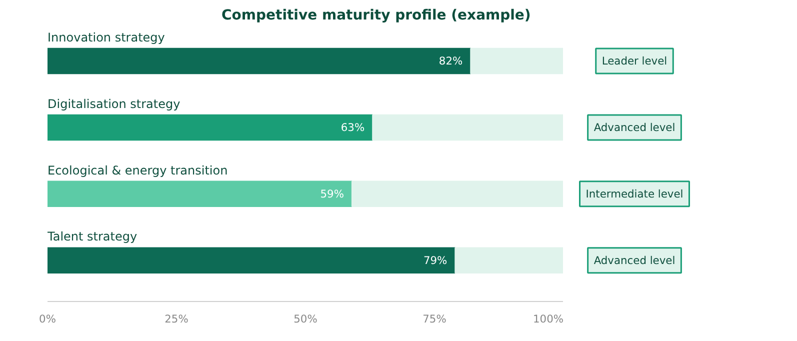 This screenshot has width=797, height=341. What do you see at coordinates (176, 319) in the screenshot?
I see `x-tick-label: 25%` at bounding box center [176, 319].